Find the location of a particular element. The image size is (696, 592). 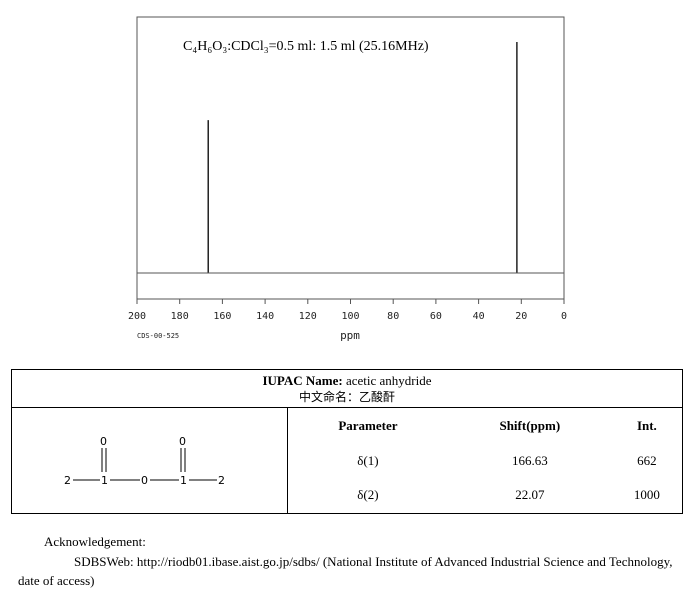

x-axis-ticks: 200 180 160 140 120 100 80 60 40 20 0 is located at coordinates (347, 310).